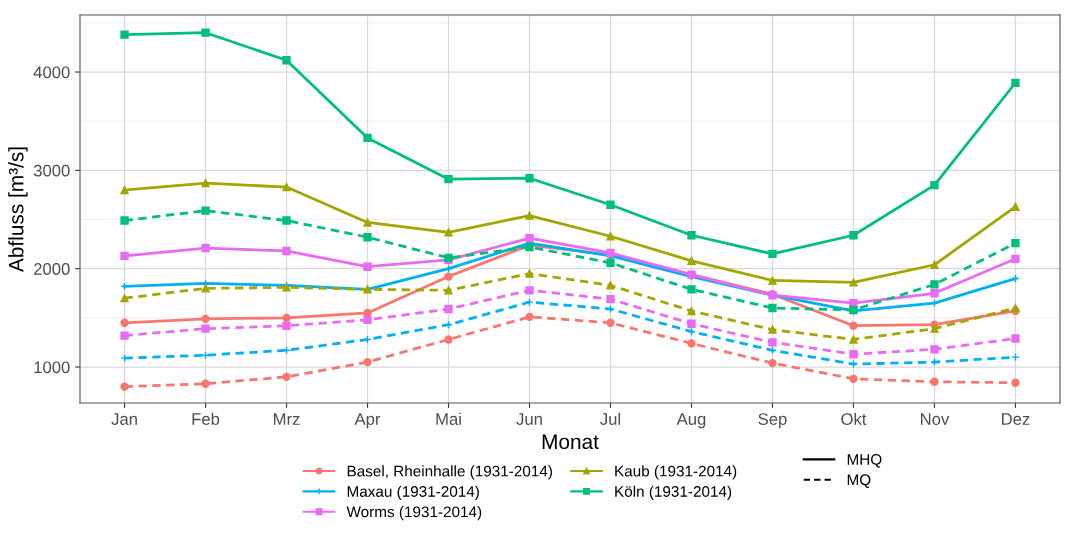 The height and width of the screenshot is (534, 1076). I want to click on y-tick-label: 4000, so click(51, 72).